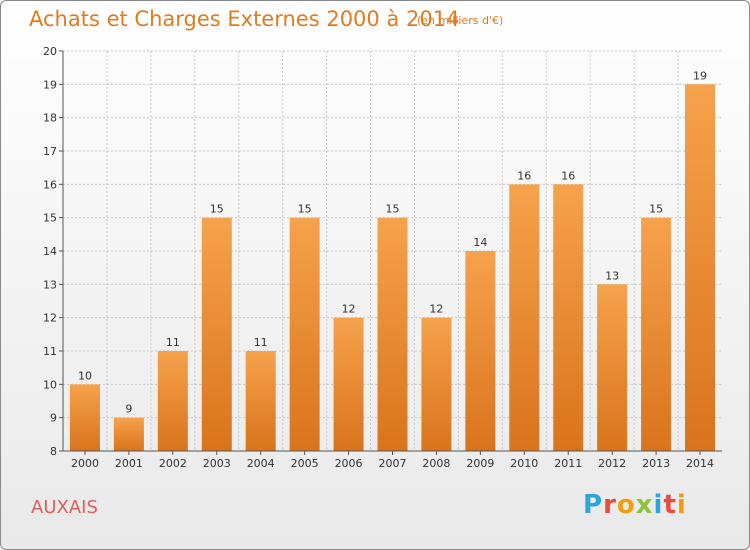 This screenshot has width=750, height=550. Describe the element at coordinates (85, 463) in the screenshot. I see `x-tick-label: 2000` at that location.